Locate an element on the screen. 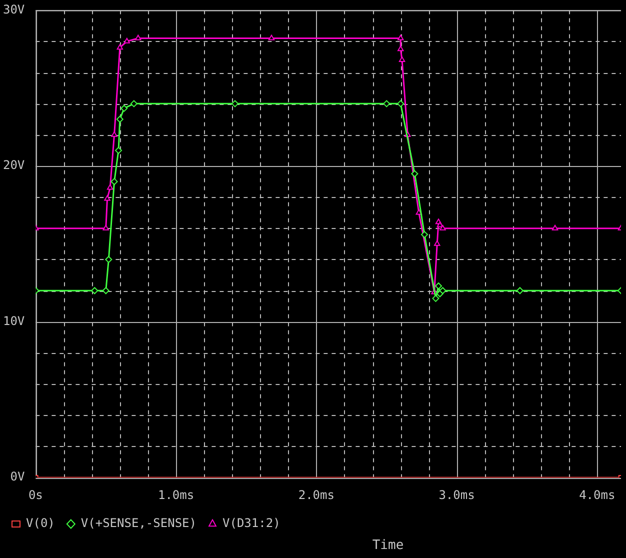 The height and width of the screenshot is (558, 626). x-tick-label: 2.0ms is located at coordinates (316, 495).